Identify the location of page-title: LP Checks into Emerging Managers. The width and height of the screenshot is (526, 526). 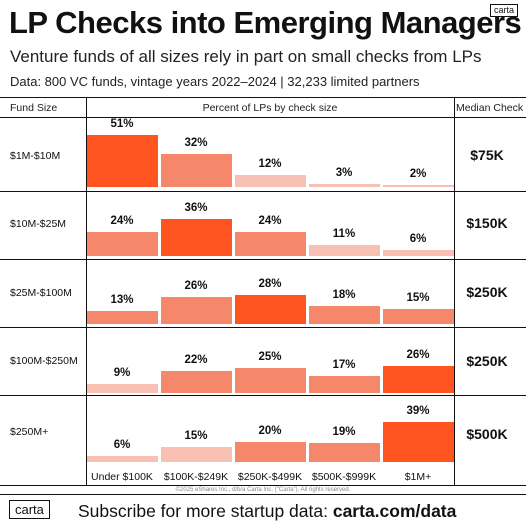
(265, 22).